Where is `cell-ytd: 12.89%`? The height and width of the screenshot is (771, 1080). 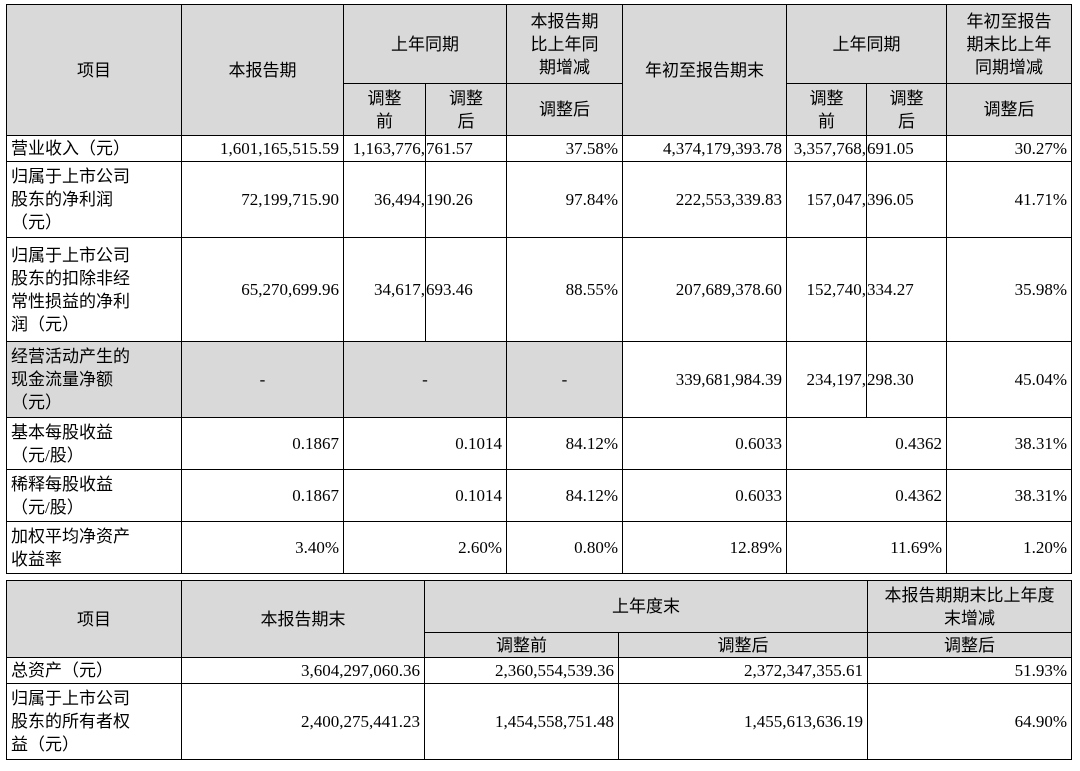
cell-ytd: 12.89% is located at coordinates (704, 547).